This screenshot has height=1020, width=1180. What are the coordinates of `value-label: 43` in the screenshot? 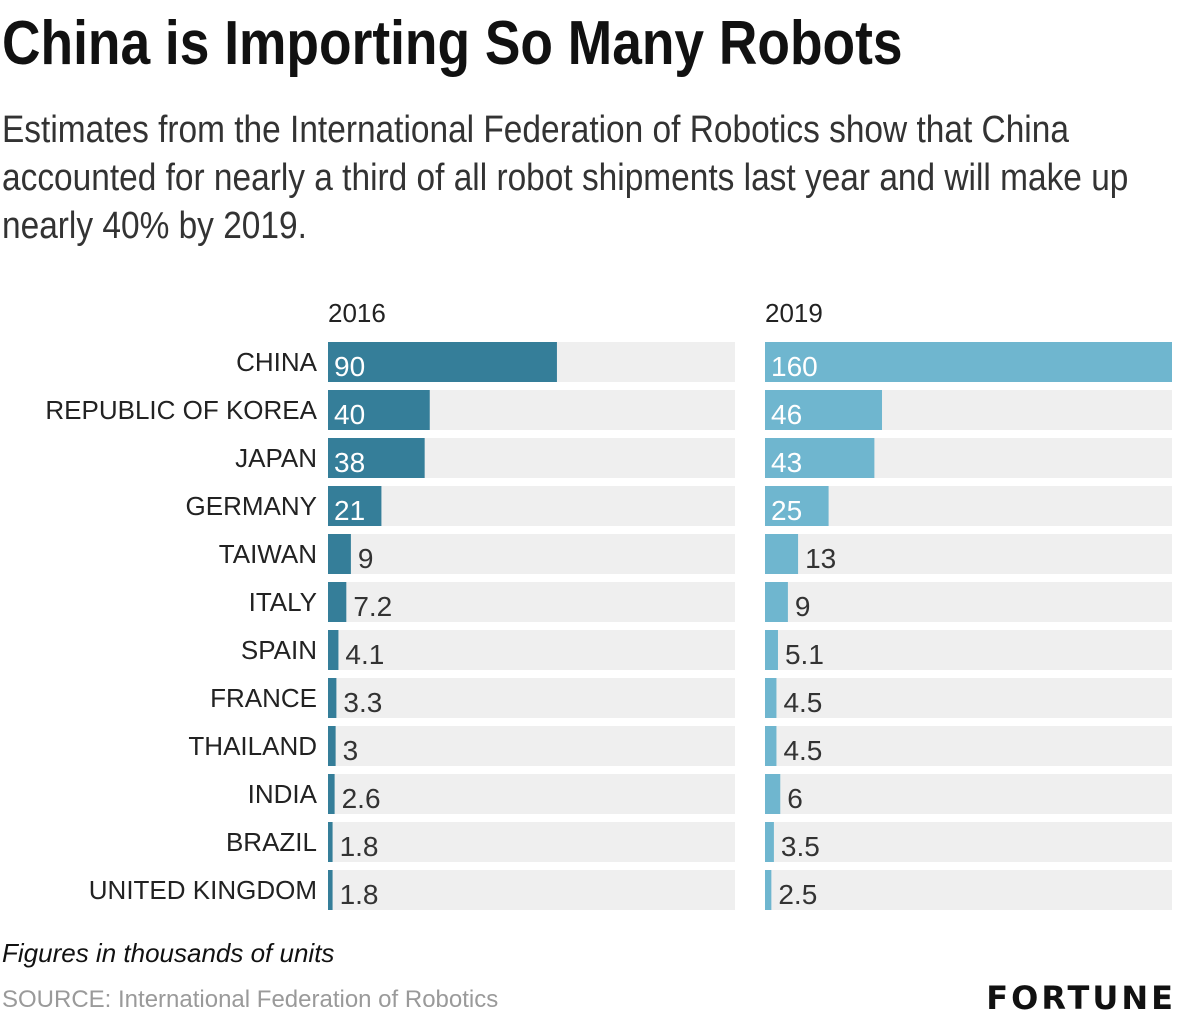 It's located at (786, 462).